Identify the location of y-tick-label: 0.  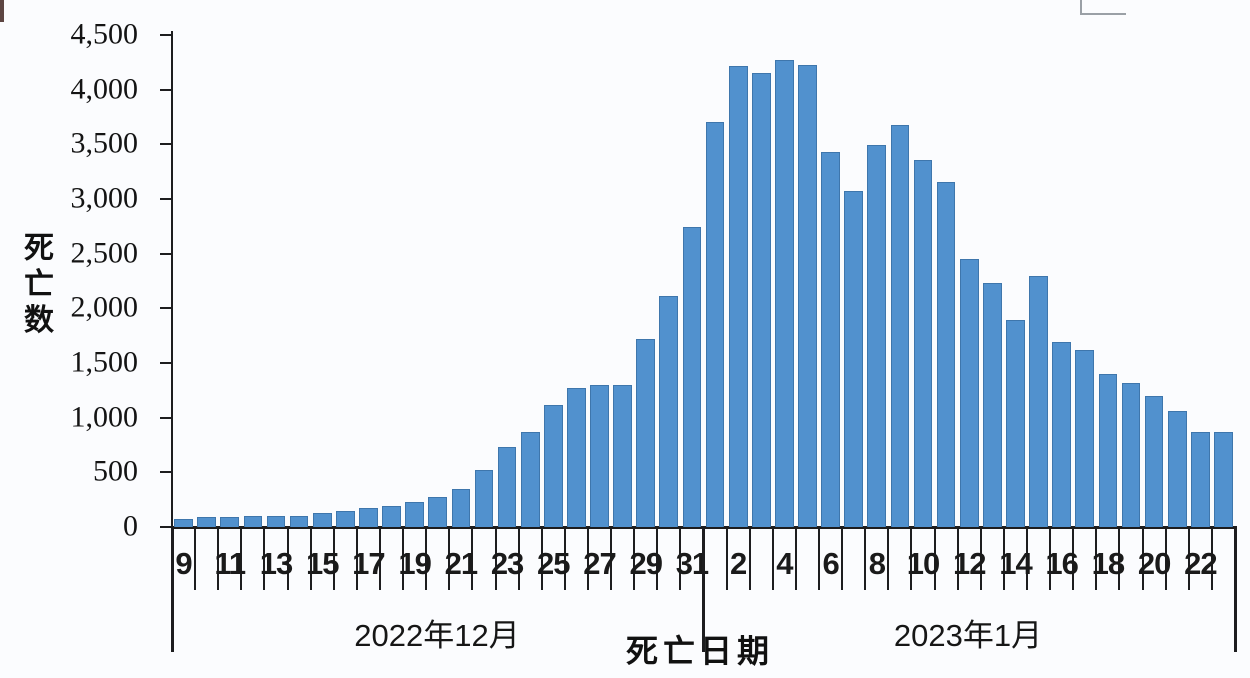
(130, 526).